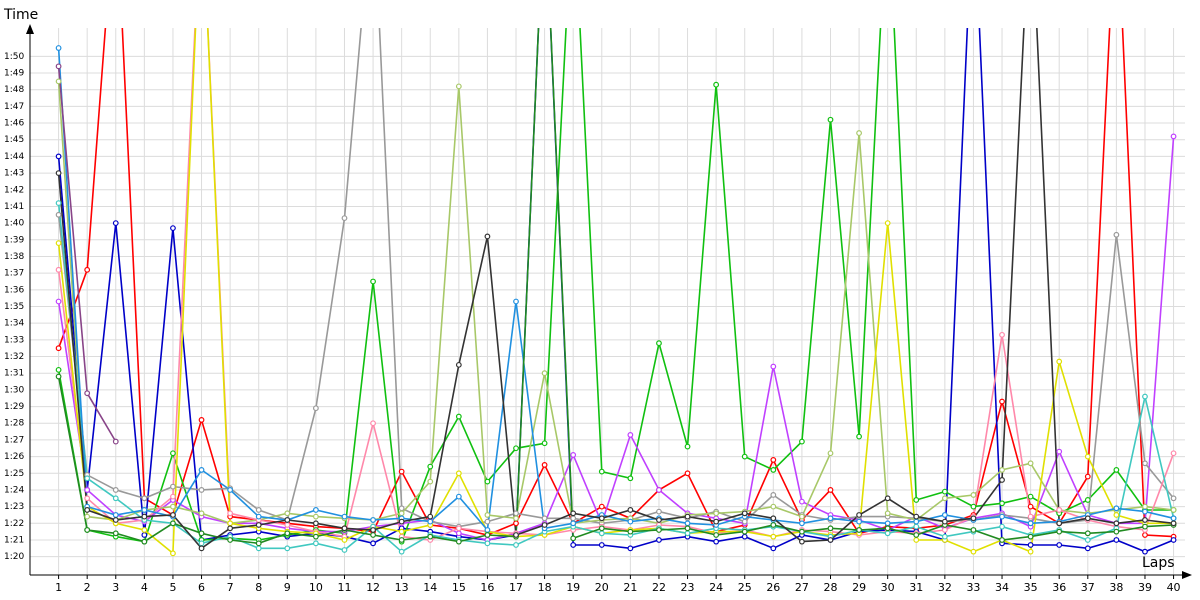 Image resolution: width=1200 pixels, height=600 pixels. What do you see at coordinates (487, 587) in the screenshot?
I see `x-tick-label: 16` at bounding box center [487, 587].